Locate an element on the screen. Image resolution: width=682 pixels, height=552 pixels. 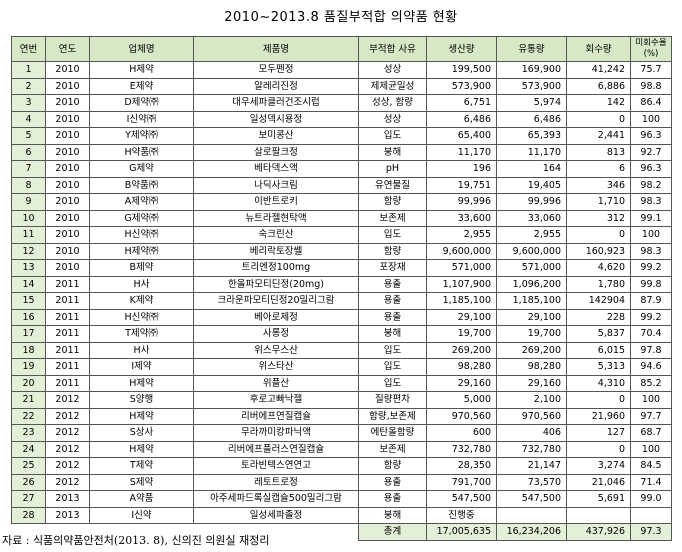
total-production: 17,005,635 is located at coordinates (461, 532).